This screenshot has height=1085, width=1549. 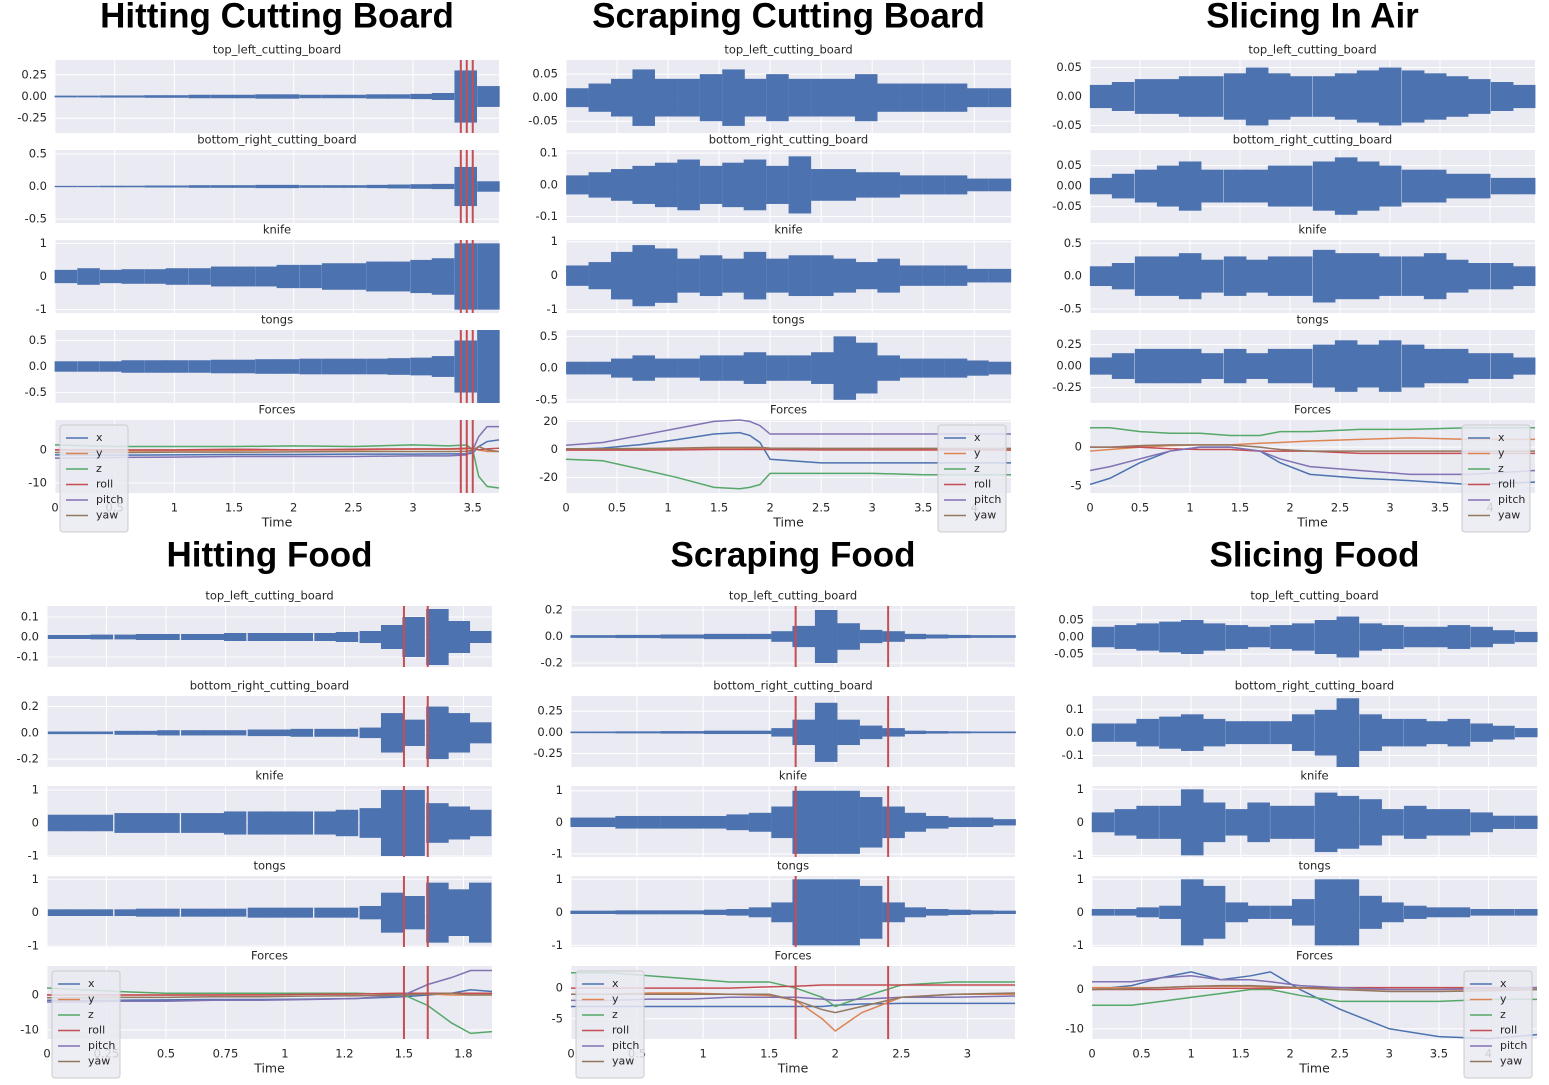 What do you see at coordinates (1290, 1054) in the screenshot?
I see `x-tick-label: 2` at bounding box center [1290, 1054].